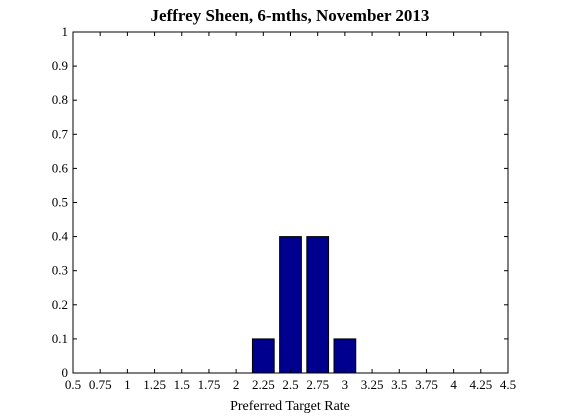 Image resolution: width=561 pixels, height=420 pixels. I want to click on x-tick-label-3: 3, so click(345, 384).